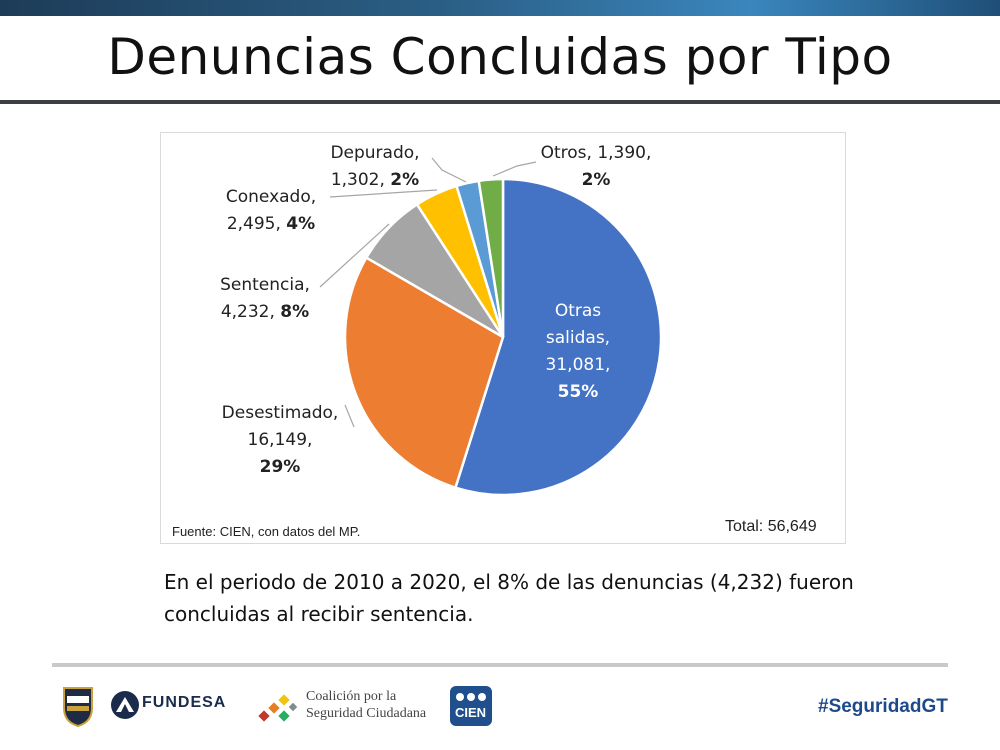 The width and height of the screenshot is (1000, 750). Describe the element at coordinates (125, 705) in the screenshot. I see `fundesa-logo-icon` at that location.